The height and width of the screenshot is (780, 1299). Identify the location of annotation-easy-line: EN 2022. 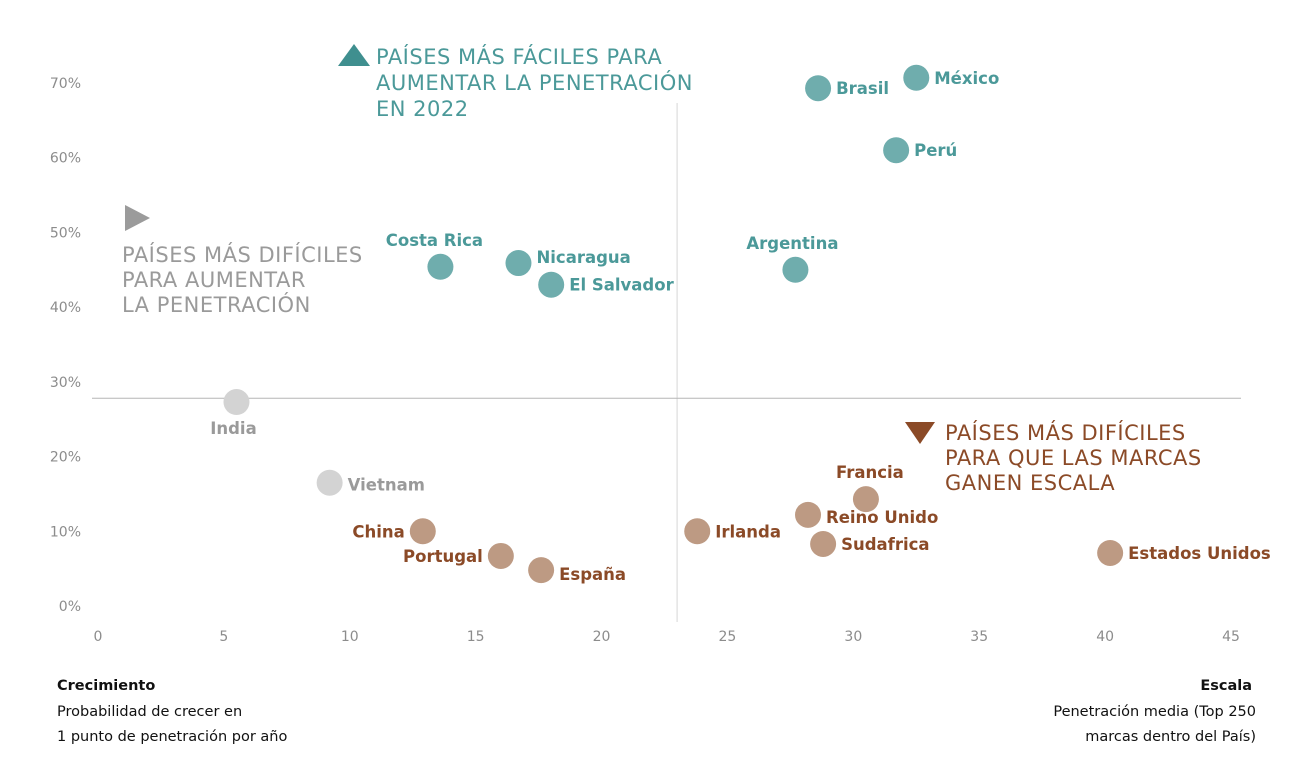
(422, 109).